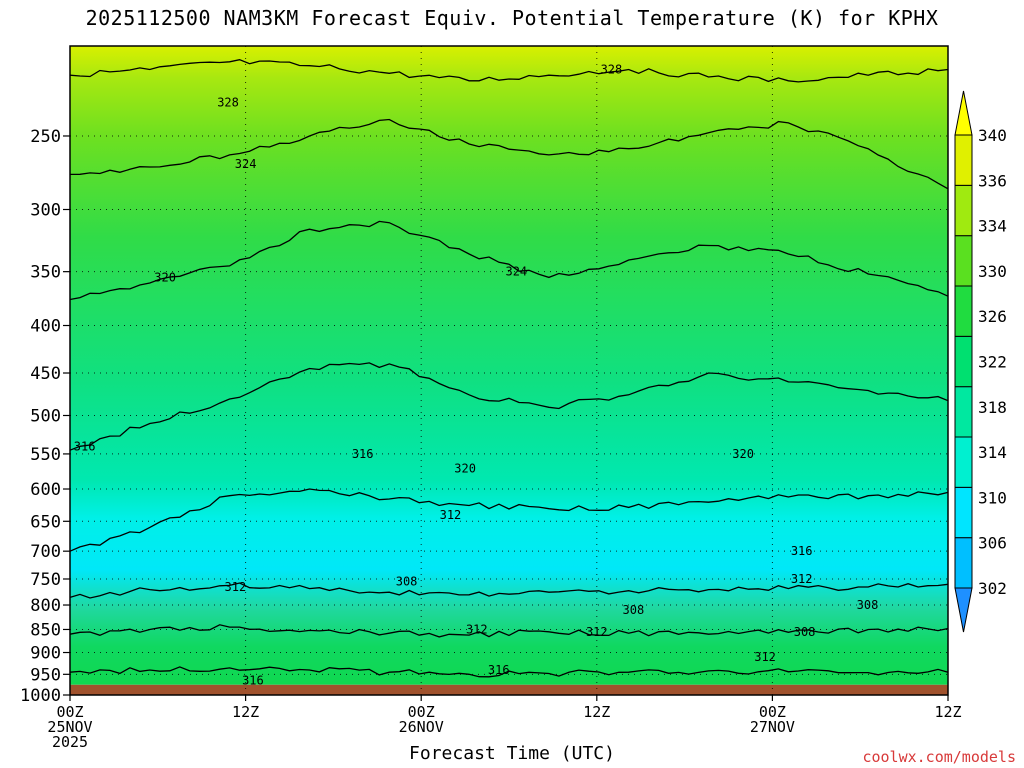  I want to click on y-tick-label: 1000, so click(40, 696).